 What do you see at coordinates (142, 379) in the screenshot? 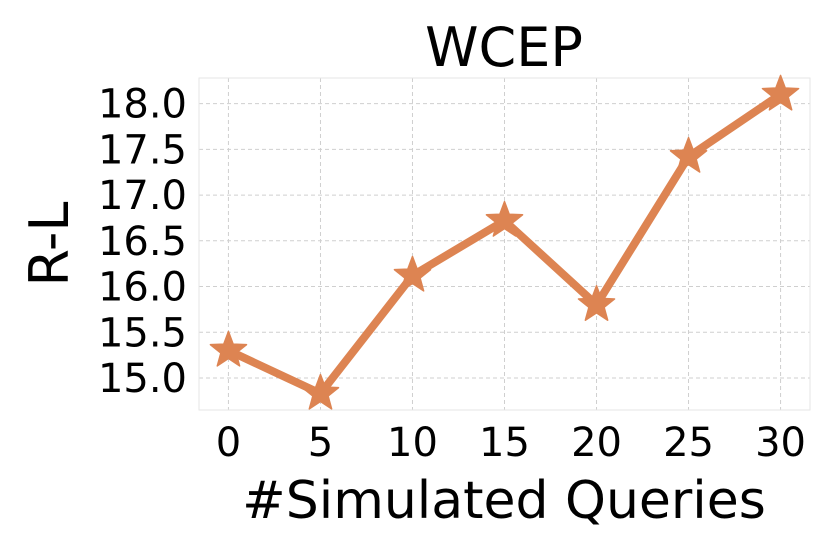
I see `y-tick-label: 15.0` at bounding box center [142, 379].